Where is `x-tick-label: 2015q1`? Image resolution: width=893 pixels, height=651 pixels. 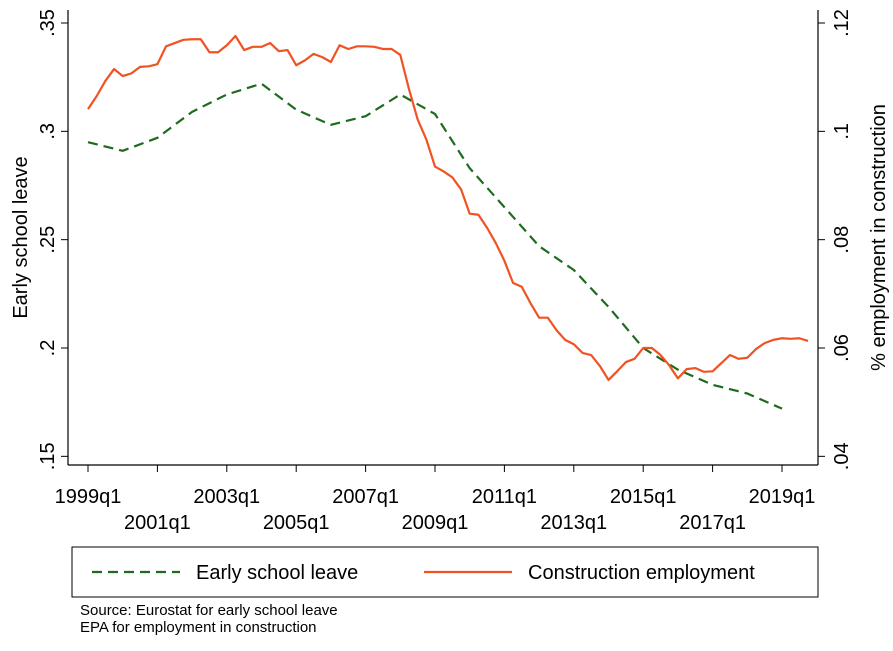
x-tick-label: 2015q1 is located at coordinates (643, 497).